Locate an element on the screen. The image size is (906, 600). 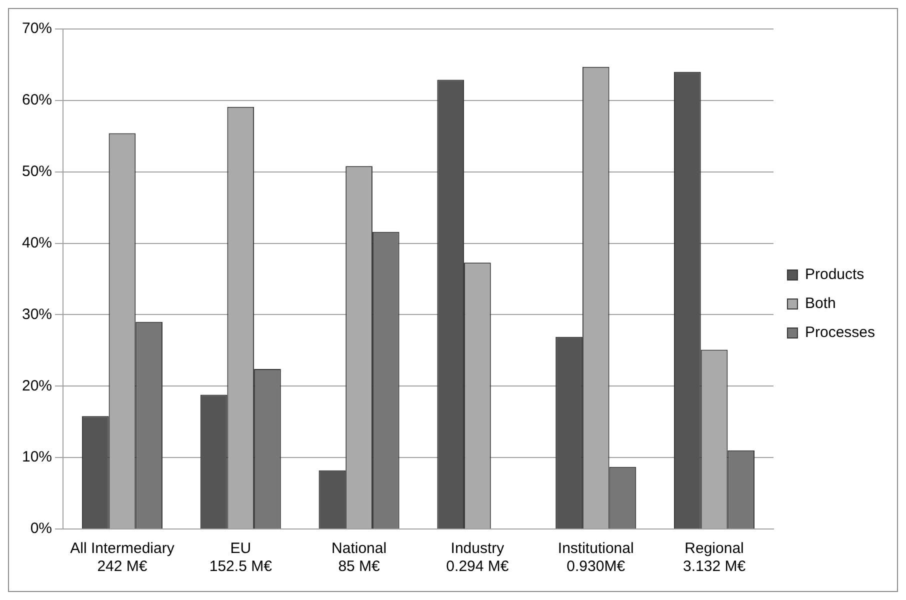
legend-label: Processes is located at coordinates (840, 333).